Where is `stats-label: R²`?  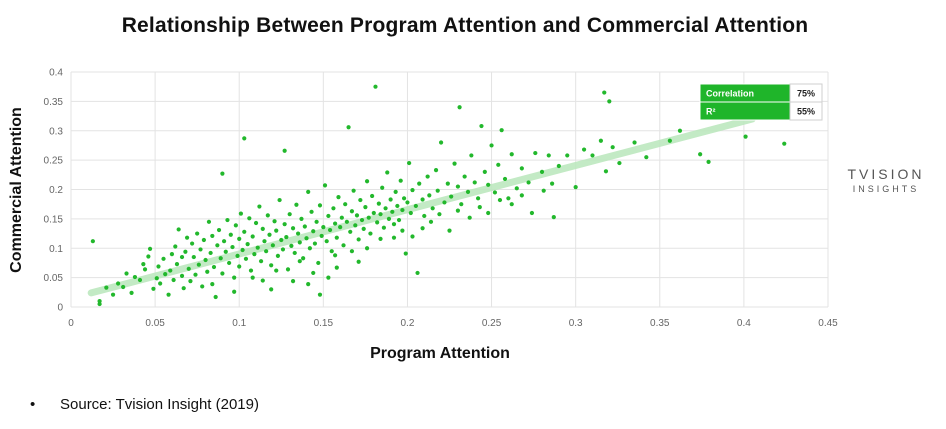 stats-label: R² is located at coordinates (711, 112).